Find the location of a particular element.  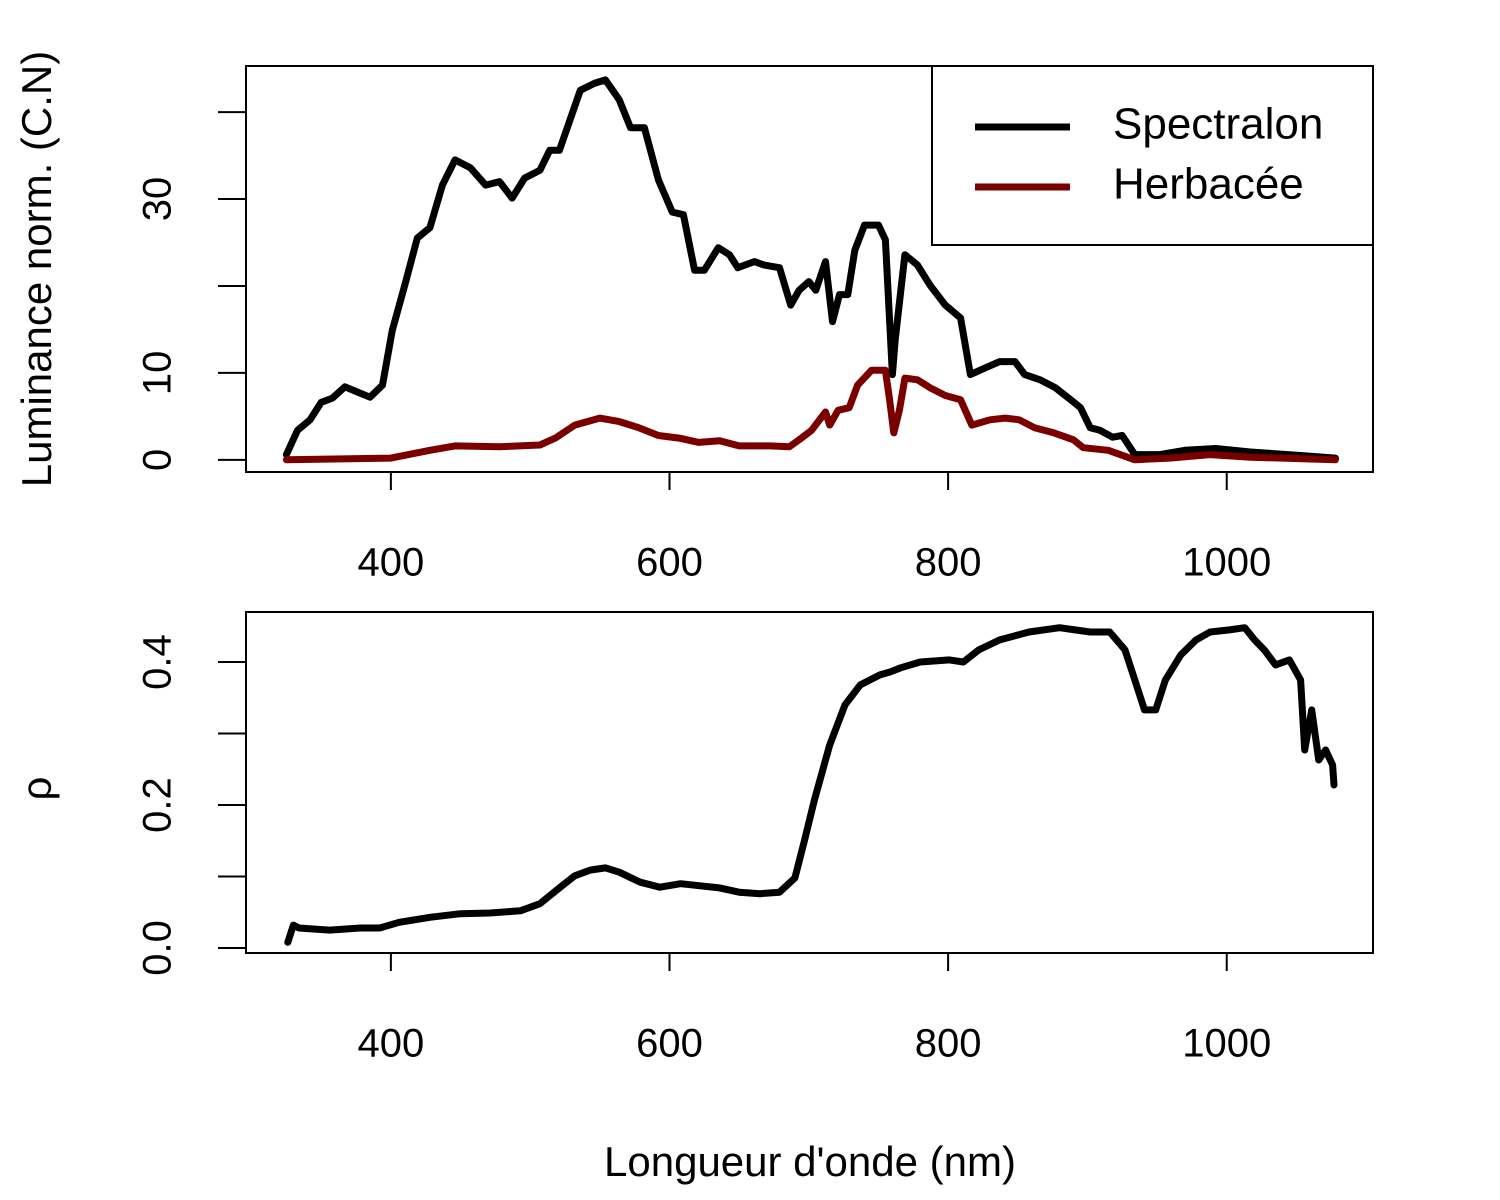

y-tick-label: 0.4 is located at coordinates (158, 662).